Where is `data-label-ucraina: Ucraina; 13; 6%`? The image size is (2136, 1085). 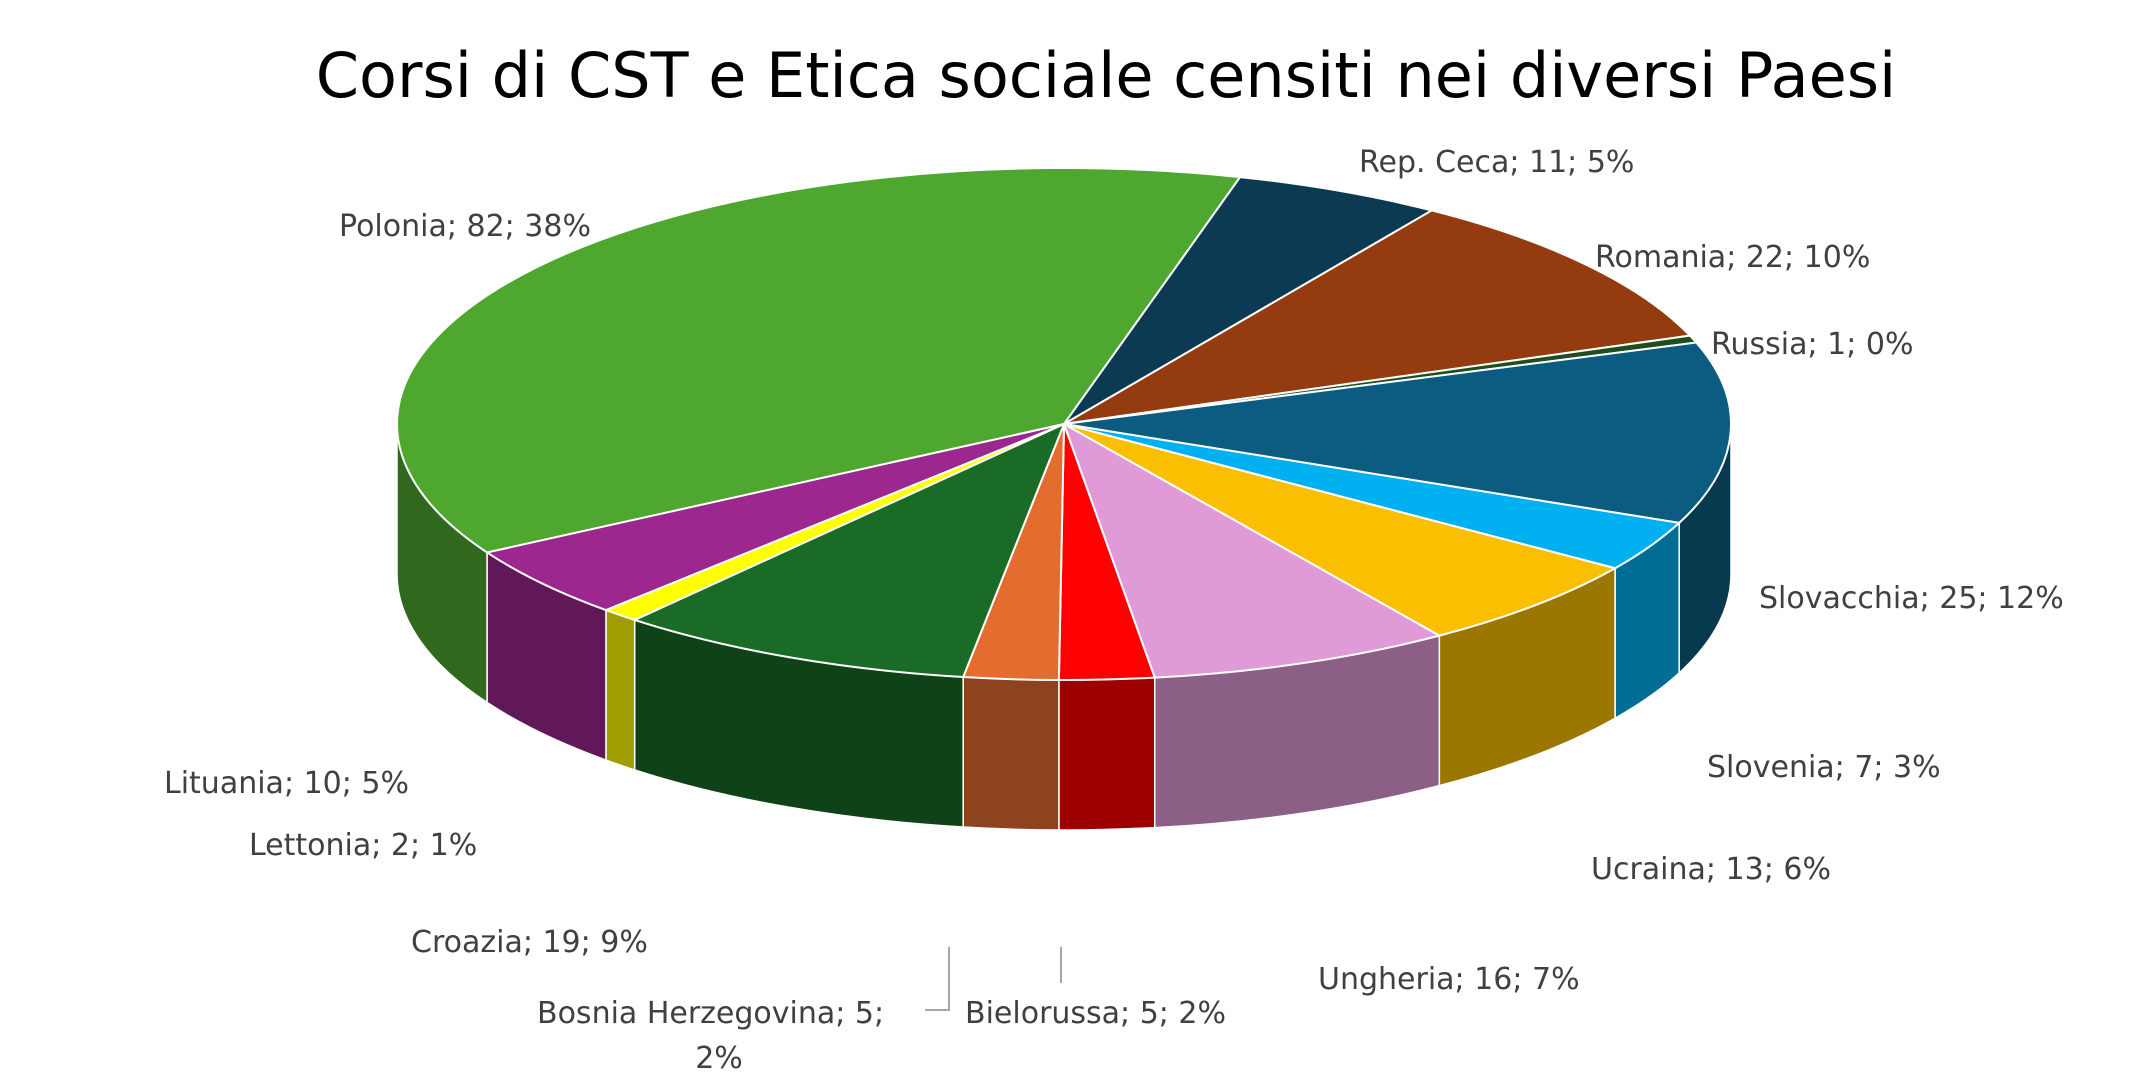 data-label-ucraina: Ucraina; 13; 6% is located at coordinates (1711, 869).